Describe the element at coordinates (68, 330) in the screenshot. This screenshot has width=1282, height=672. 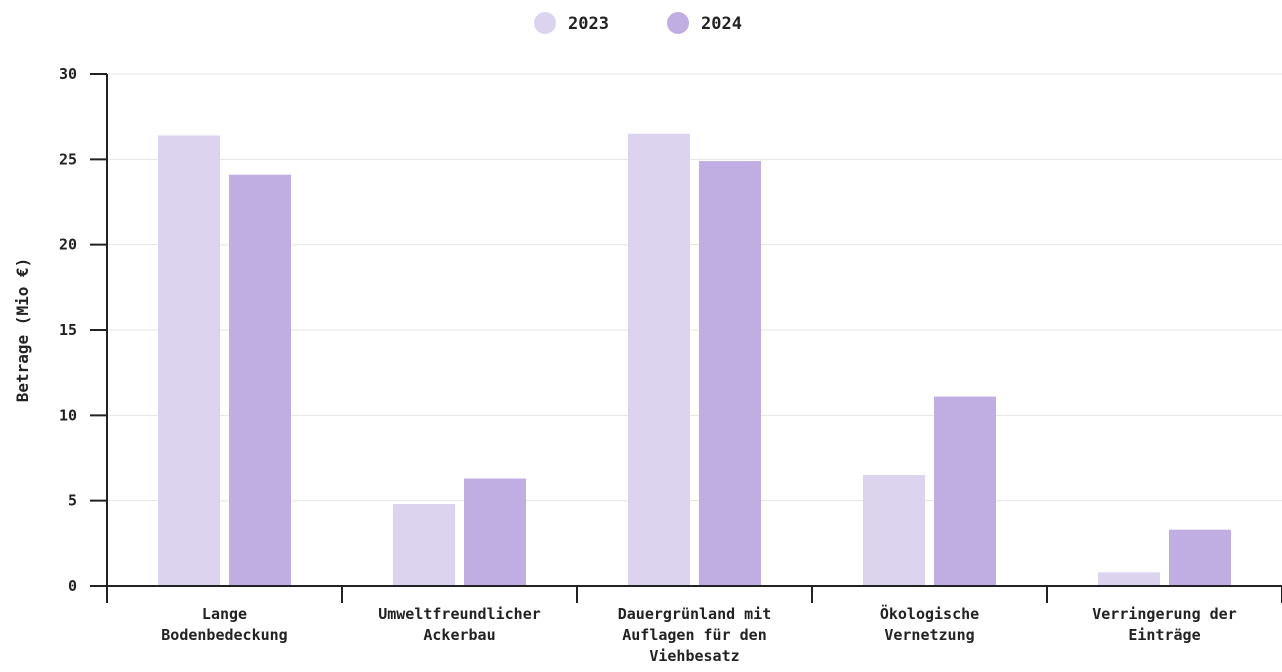
I see `y-tick-label-15: 15` at that location.